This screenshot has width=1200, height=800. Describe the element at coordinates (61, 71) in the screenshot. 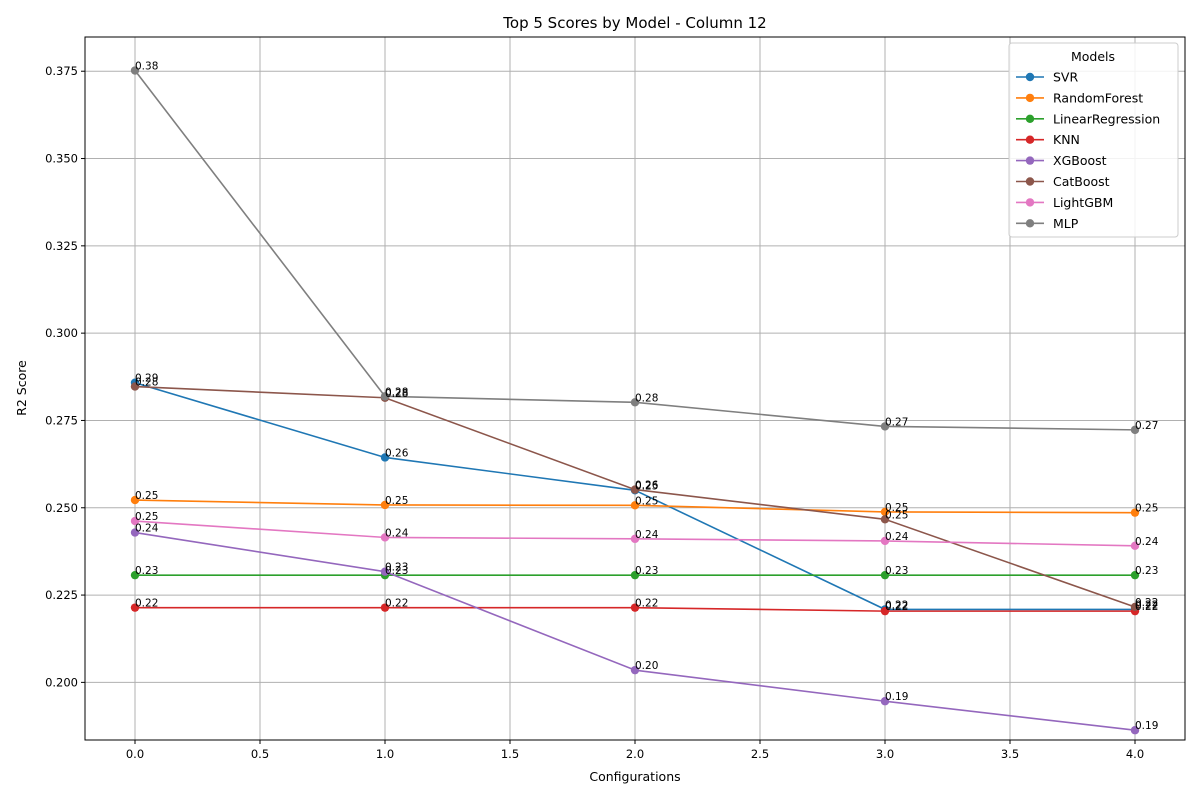

I see `y-tick-label: 0.375` at that location.